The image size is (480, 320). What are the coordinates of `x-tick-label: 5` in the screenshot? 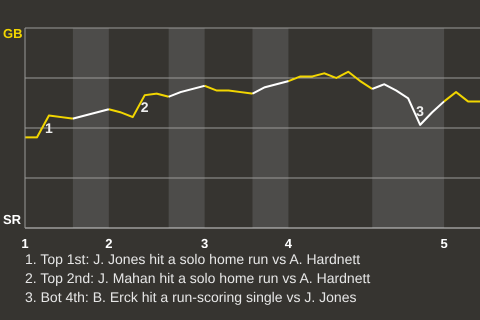 It's located at (444, 243).